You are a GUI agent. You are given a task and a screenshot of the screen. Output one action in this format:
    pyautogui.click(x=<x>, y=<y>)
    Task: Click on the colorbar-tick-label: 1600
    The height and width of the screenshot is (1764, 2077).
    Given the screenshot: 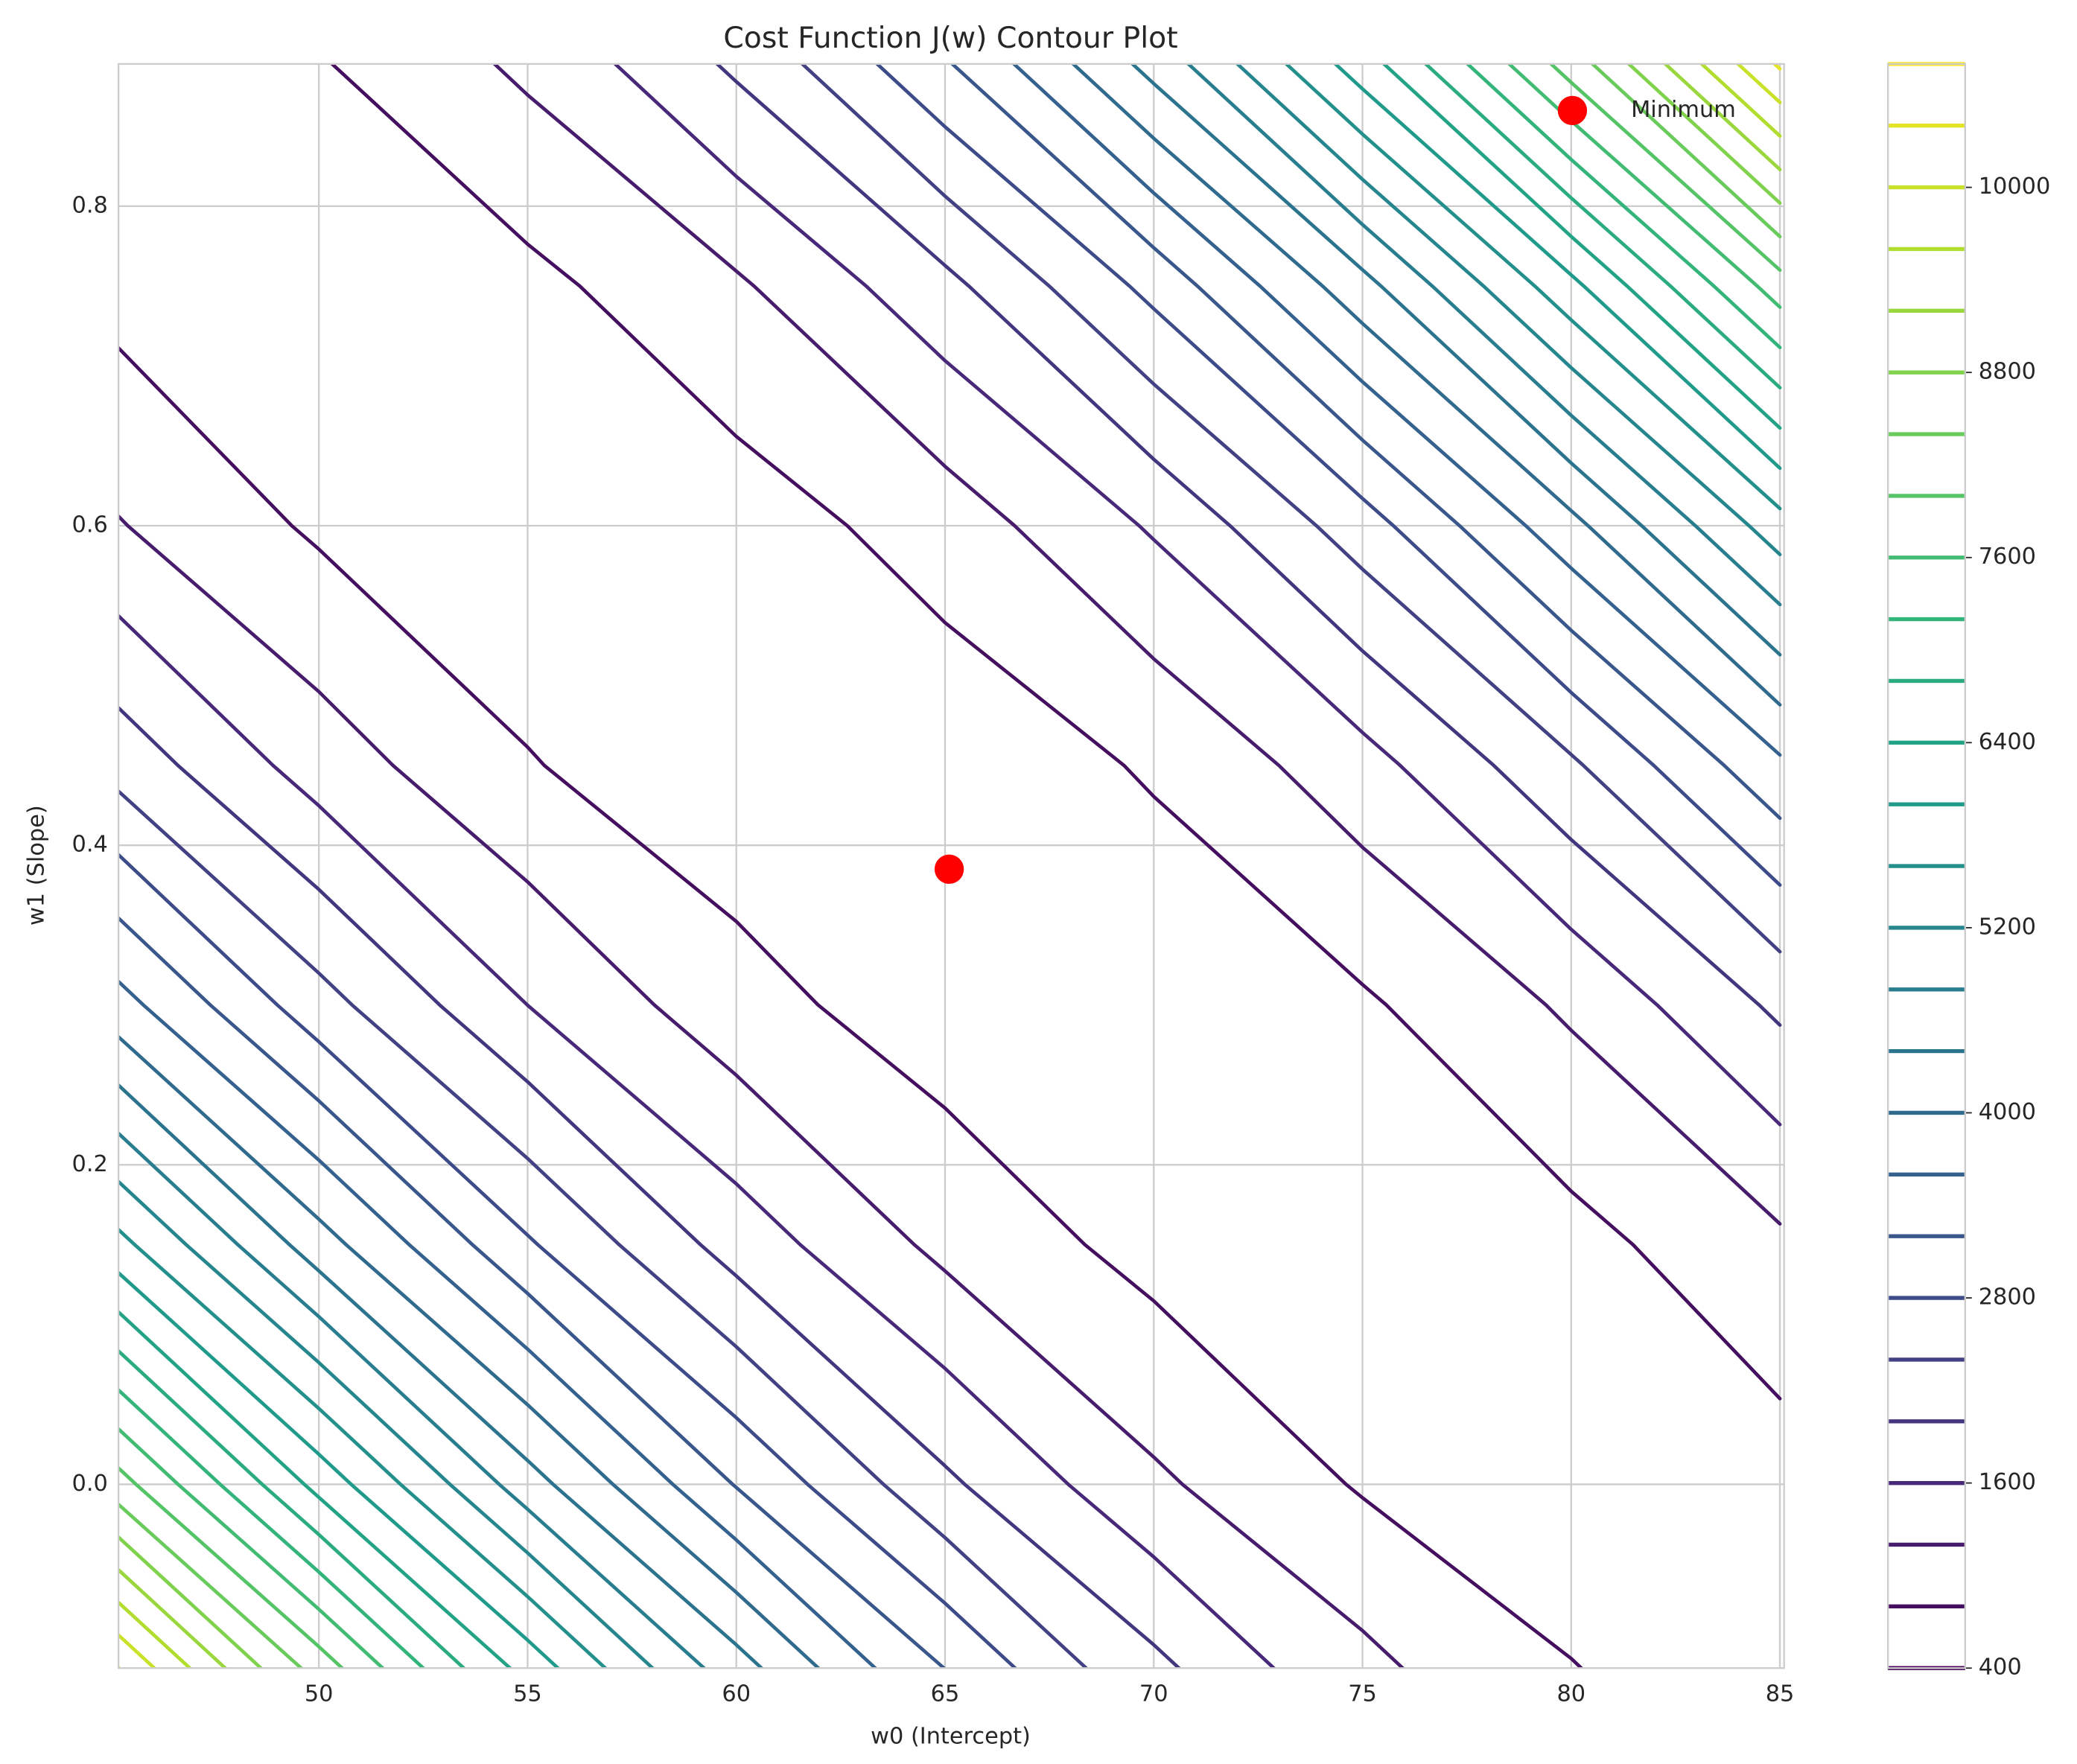 What is the action you would take?
    pyautogui.click(x=2007, y=1482)
    